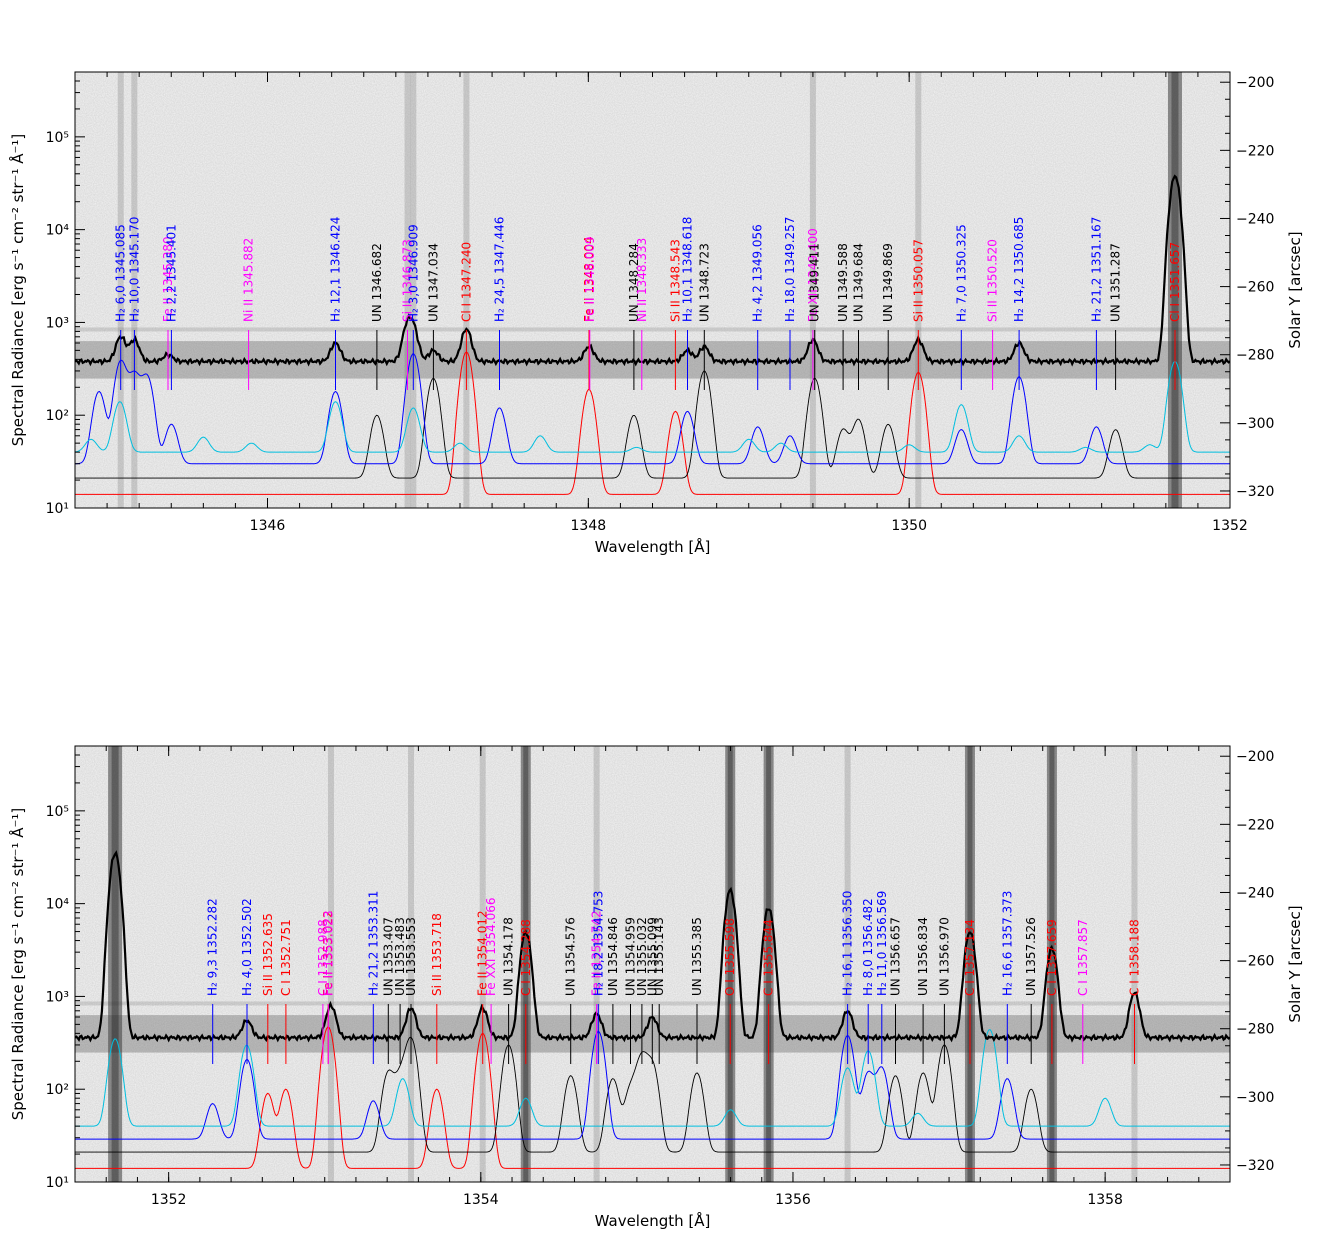  Describe the element at coordinates (843, 282) in the screenshot. I see `annotation-label: UN 1349.588` at that location.